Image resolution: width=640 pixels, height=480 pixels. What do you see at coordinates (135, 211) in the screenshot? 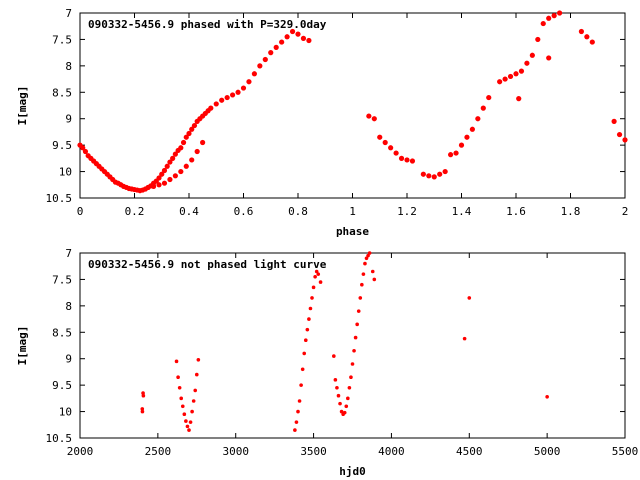
I see `phased-x-tick-label: 0.2` at bounding box center [135, 211].